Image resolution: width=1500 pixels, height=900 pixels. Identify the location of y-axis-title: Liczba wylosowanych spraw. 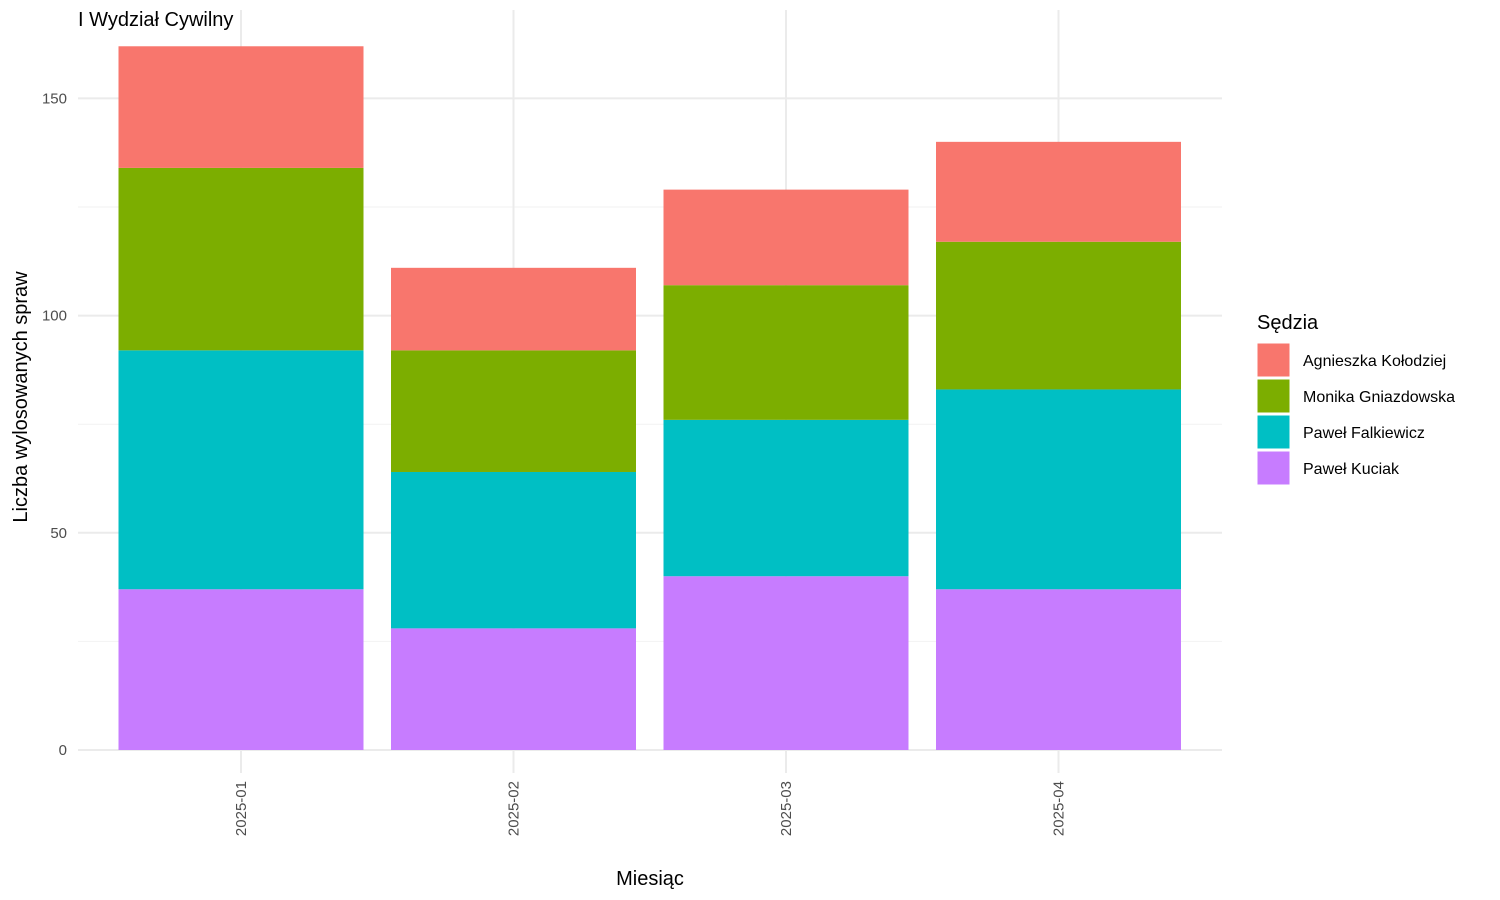
(21, 397).